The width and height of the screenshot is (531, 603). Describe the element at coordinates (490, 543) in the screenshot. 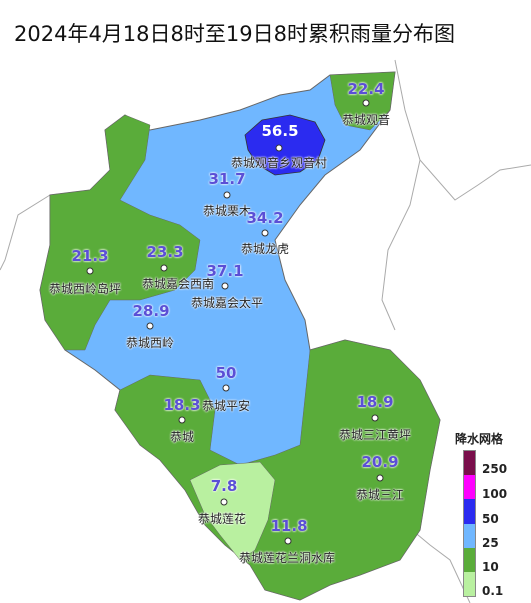

I see `legend-label: 25` at that location.